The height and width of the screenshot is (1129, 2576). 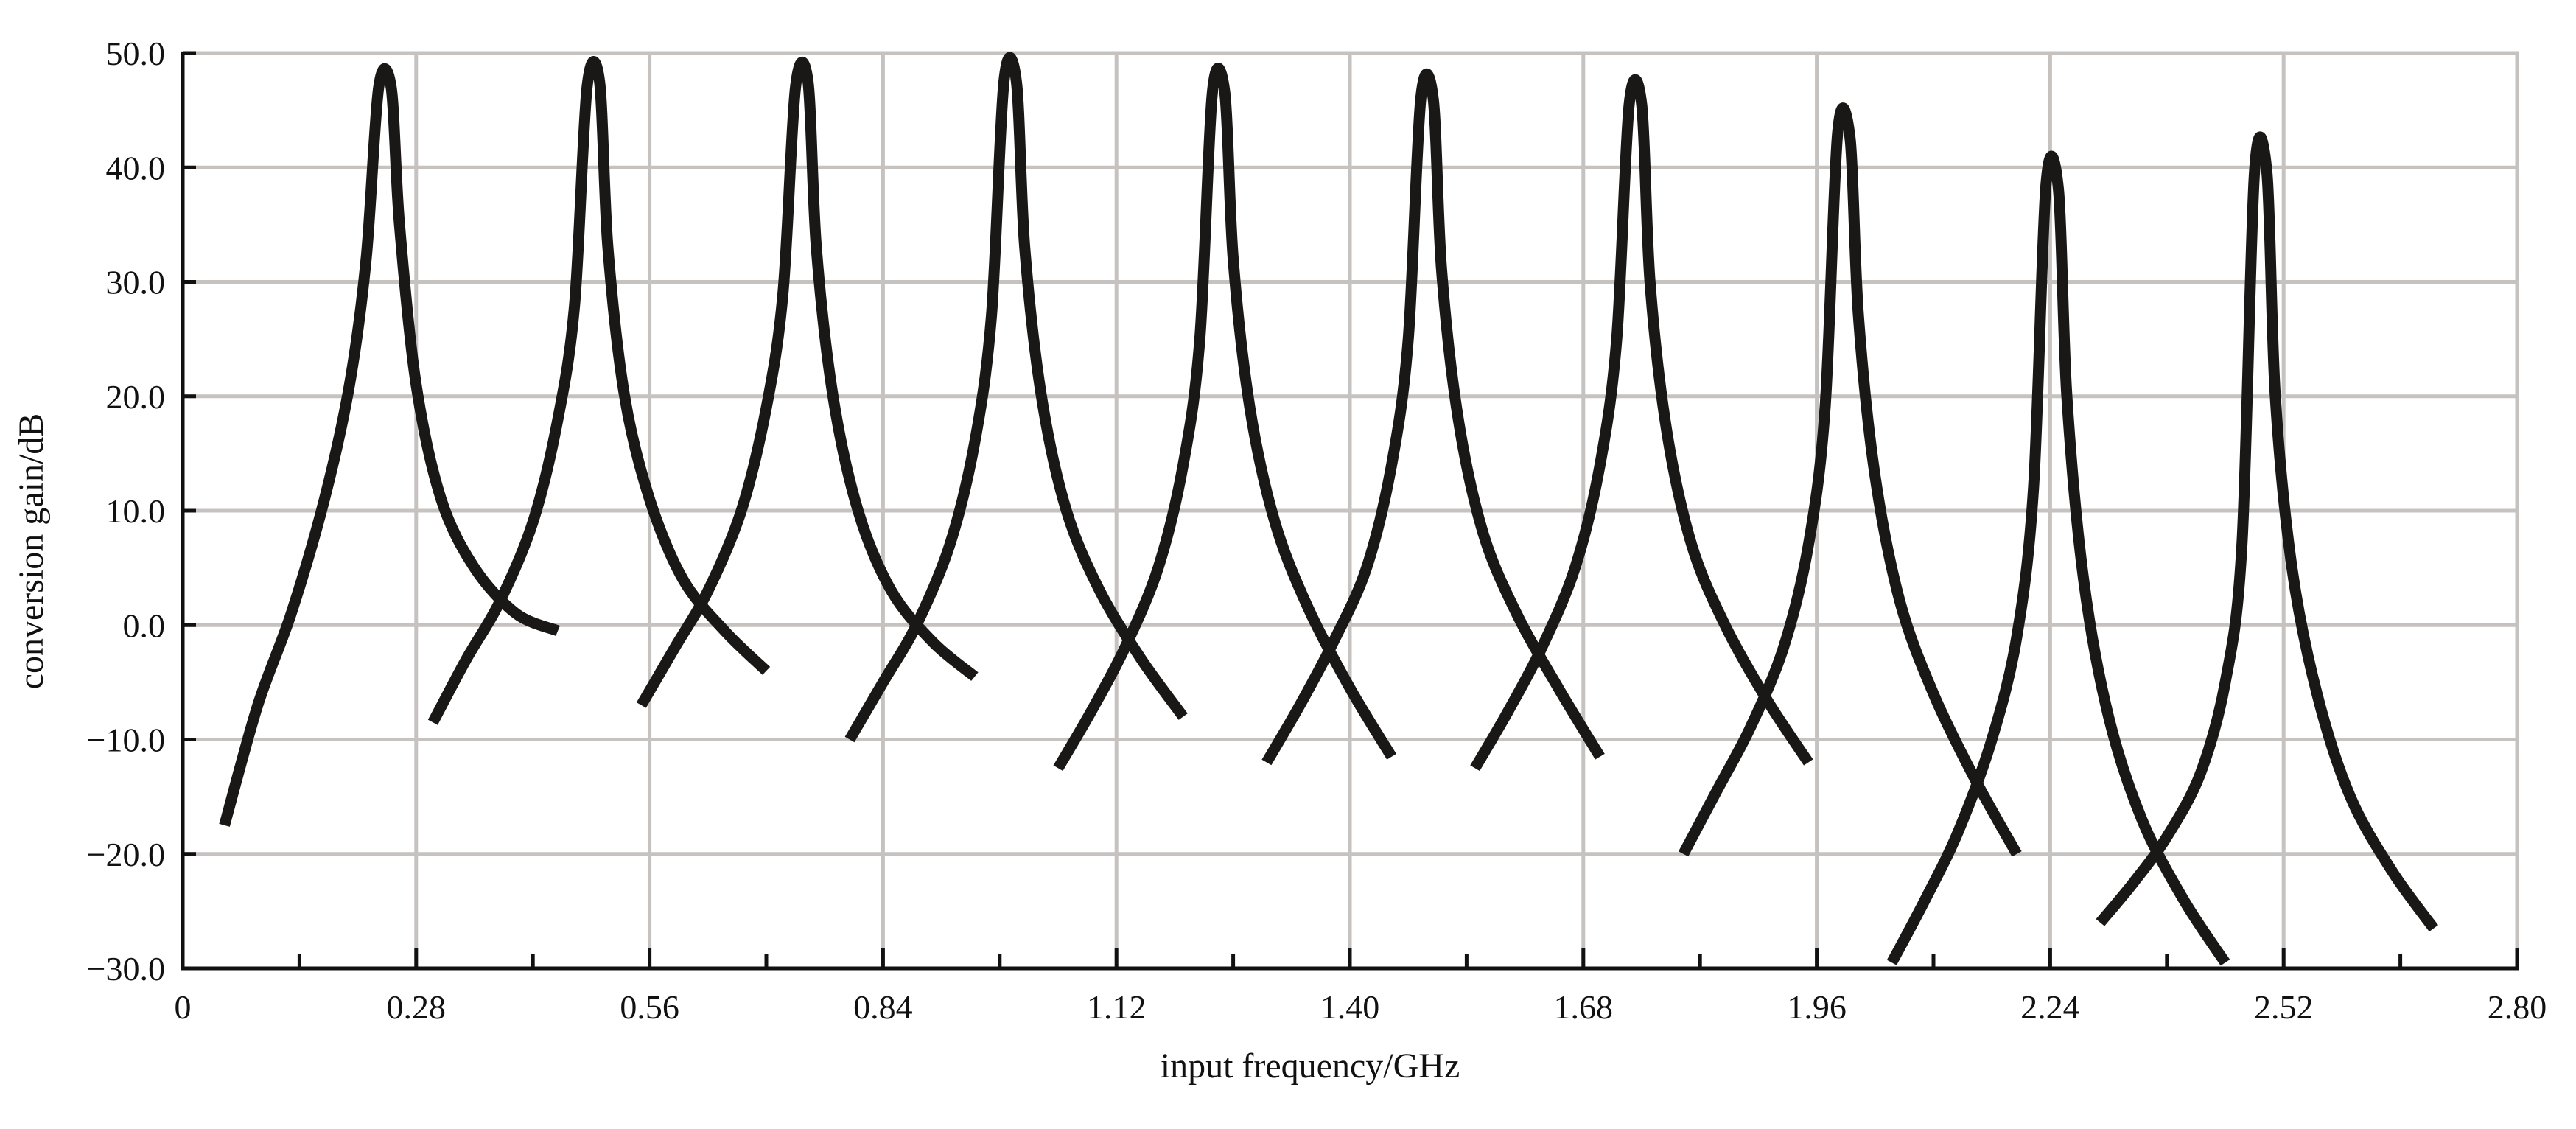 I want to click on x-tick-label: 2.52, so click(x=2284, y=1007).